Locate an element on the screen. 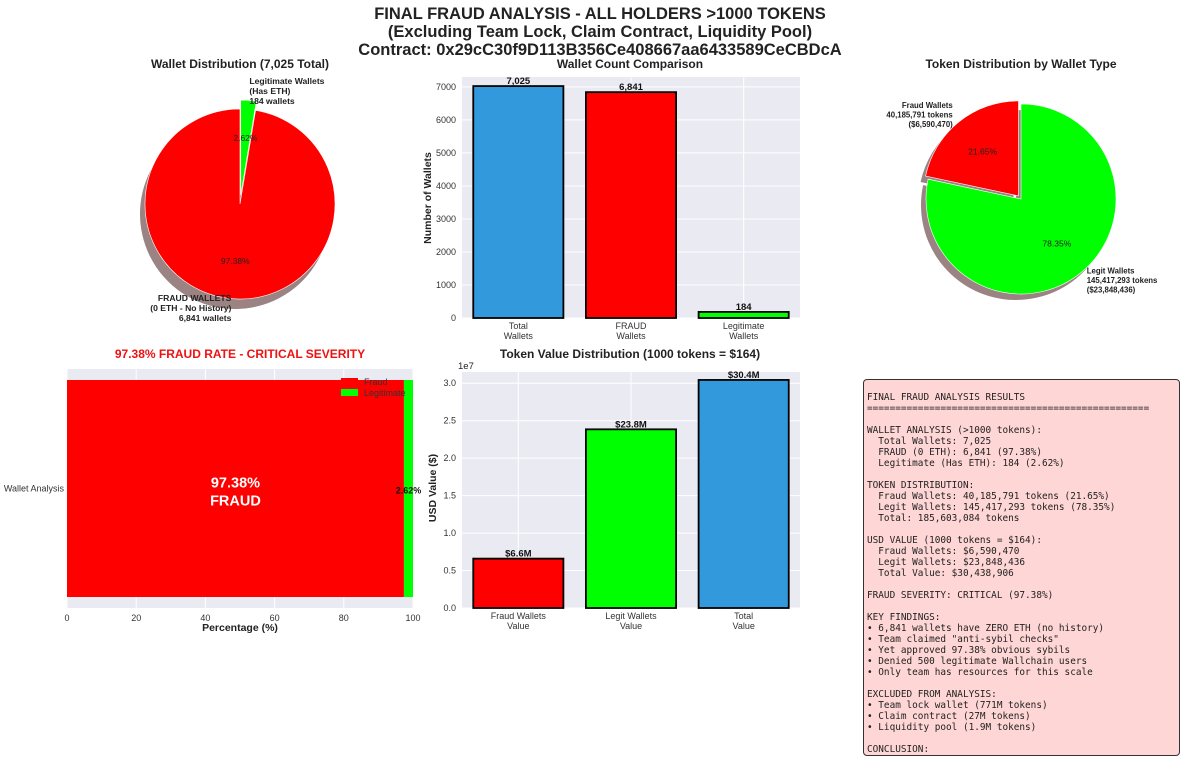 The width and height of the screenshot is (1200, 762). pie1-pct-label-1: 2.62% is located at coordinates (245, 138).